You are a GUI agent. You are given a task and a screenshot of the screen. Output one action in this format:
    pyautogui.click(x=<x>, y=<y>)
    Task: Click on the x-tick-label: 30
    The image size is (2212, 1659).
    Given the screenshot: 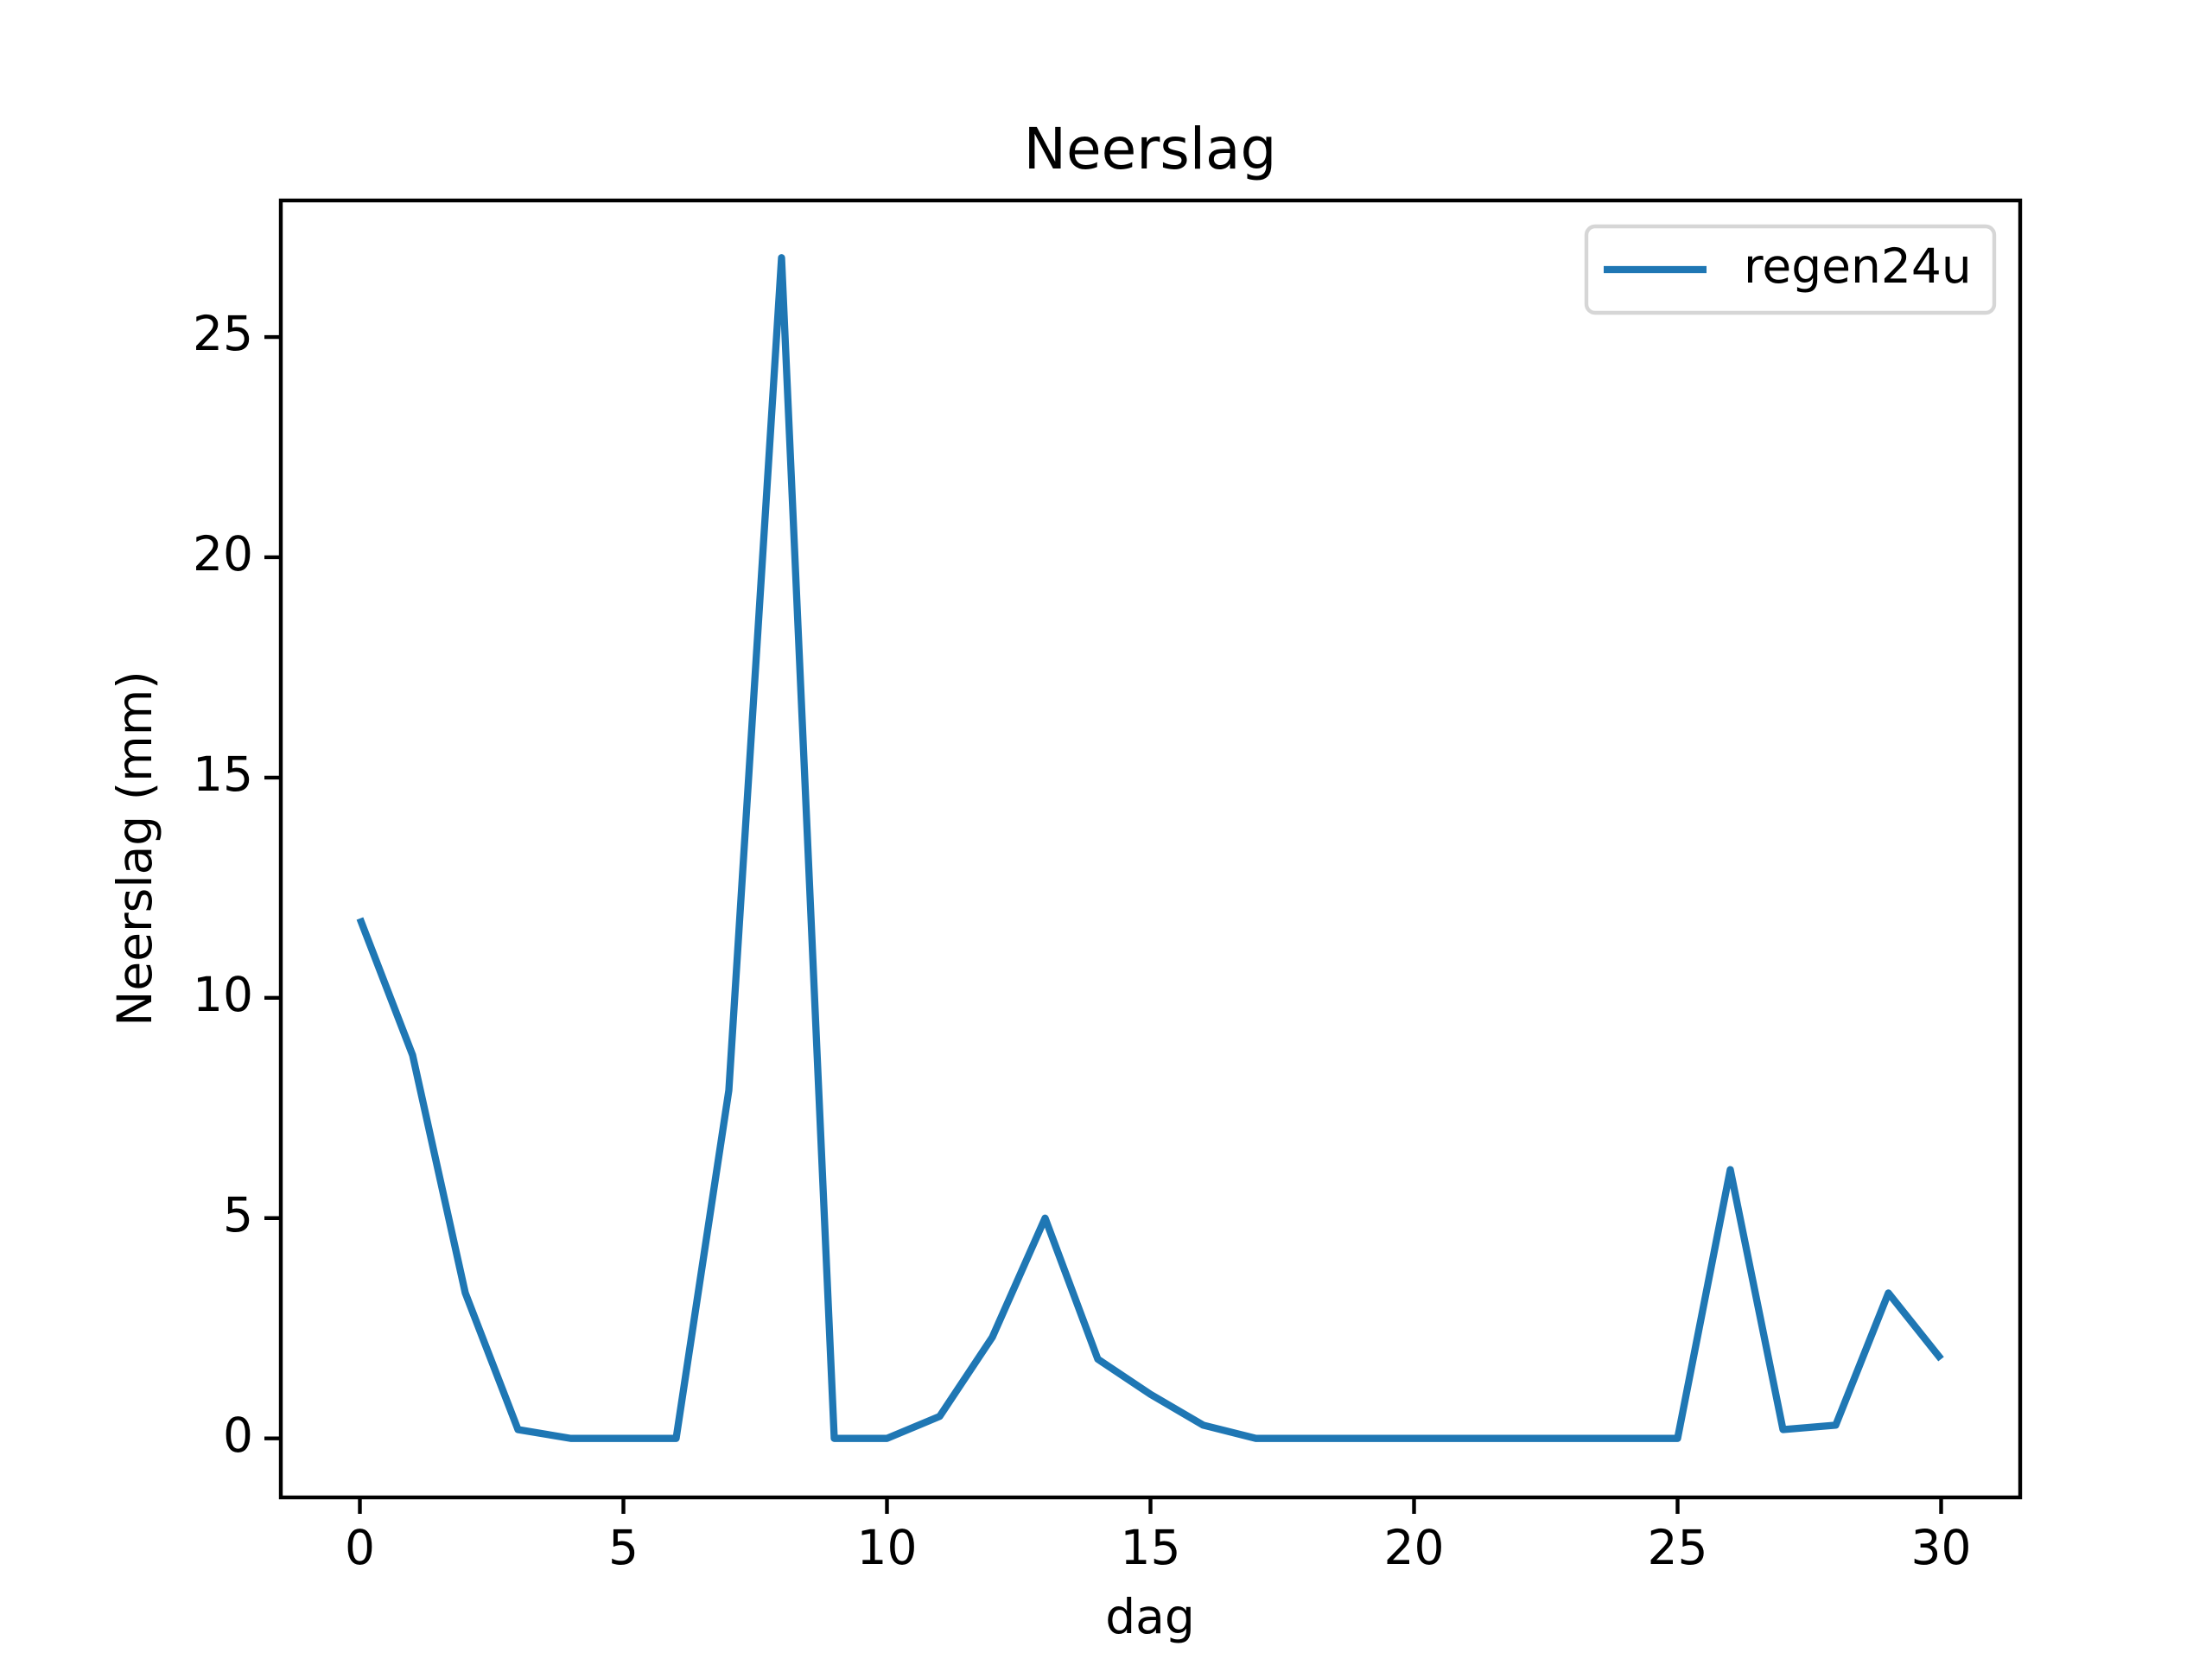 What is the action you would take?
    pyautogui.click(x=1941, y=1547)
    